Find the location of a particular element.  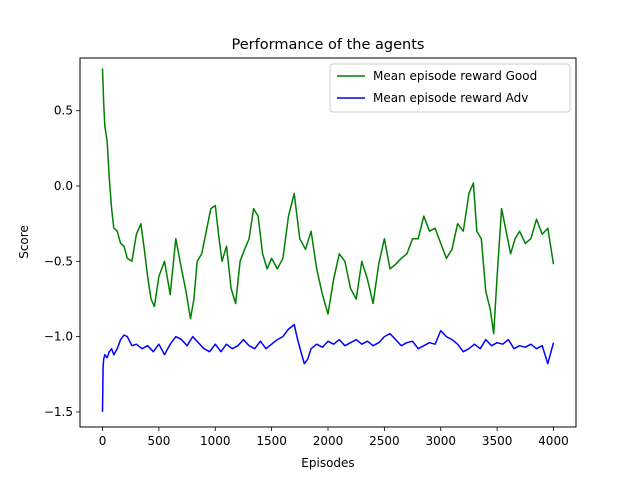

legend-label-adv: Mean episode reward Adv is located at coordinates (450, 98).